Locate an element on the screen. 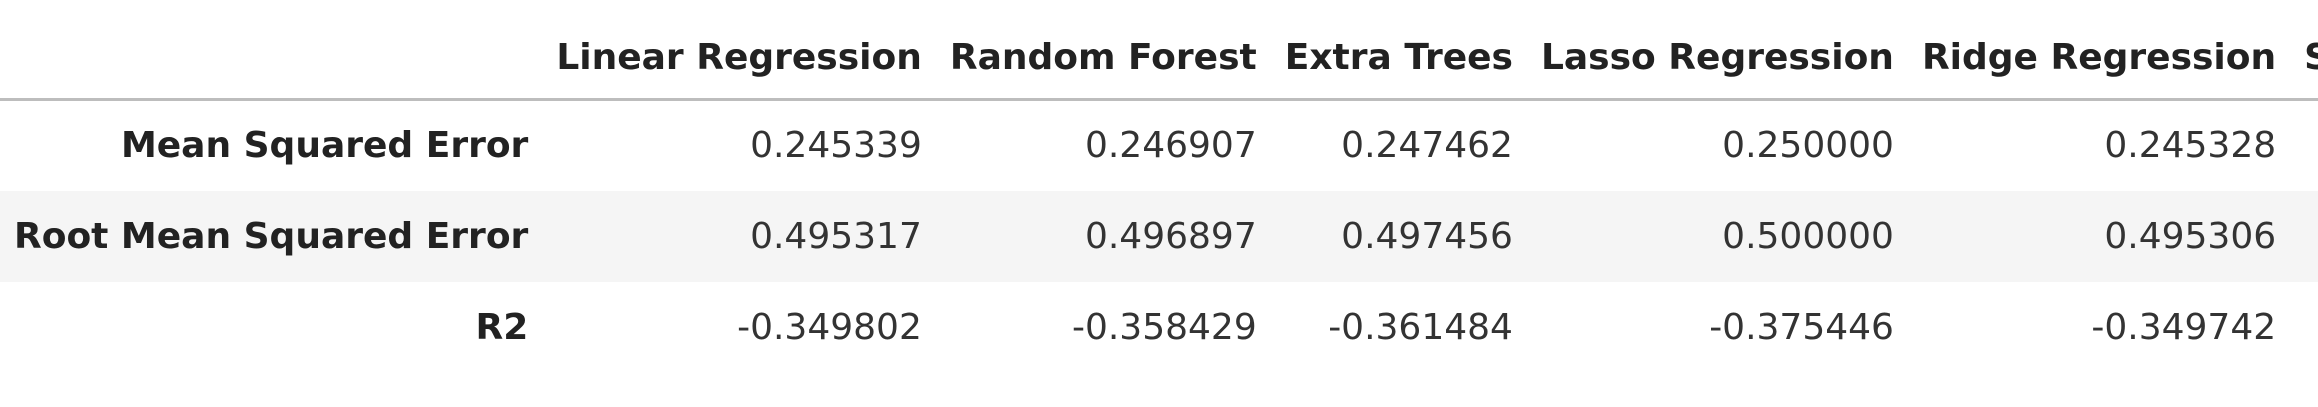  column-header-stochastic-gradient-design: Stochastic Gradient Design is located at coordinates (2304, 58).